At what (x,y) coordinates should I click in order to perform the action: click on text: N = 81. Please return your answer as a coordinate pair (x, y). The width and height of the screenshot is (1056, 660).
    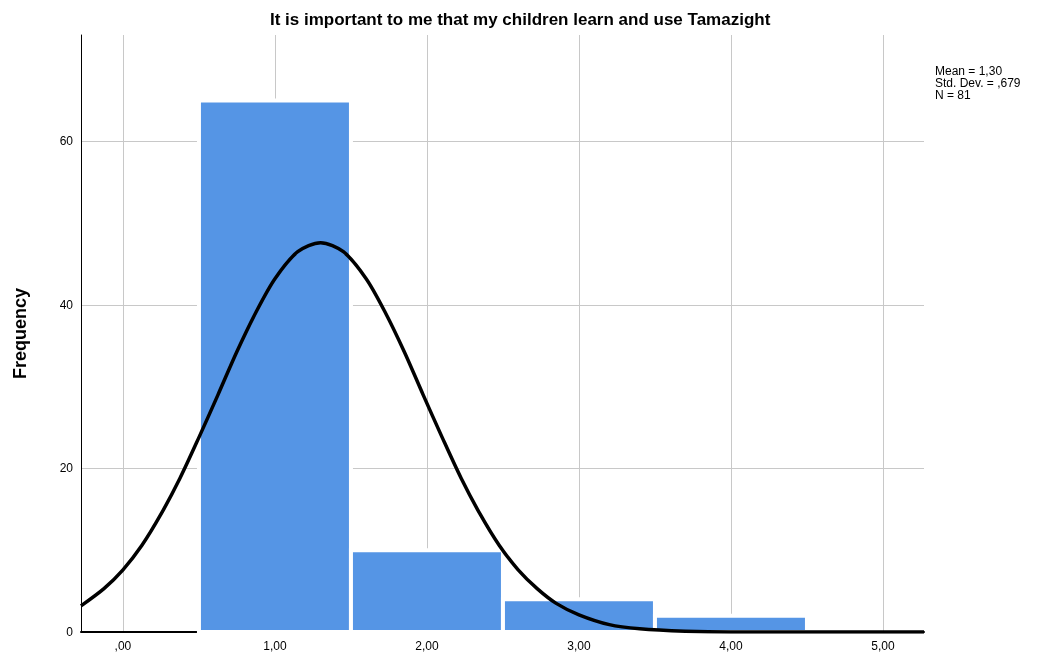
    Looking at the image, I should click on (953, 95).